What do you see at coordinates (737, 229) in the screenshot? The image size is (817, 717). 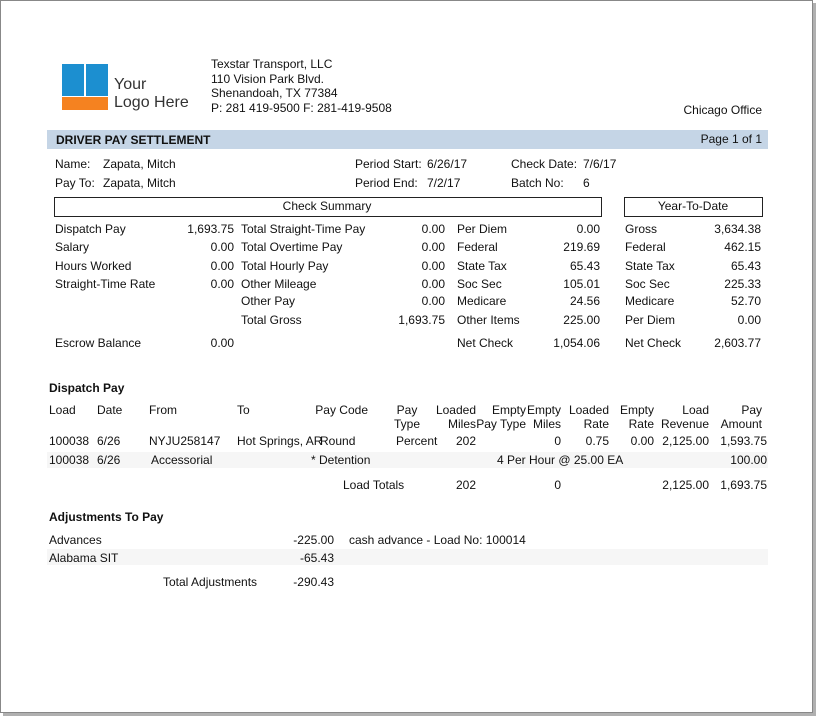 I see `ytd-value: 3,634.38` at bounding box center [737, 229].